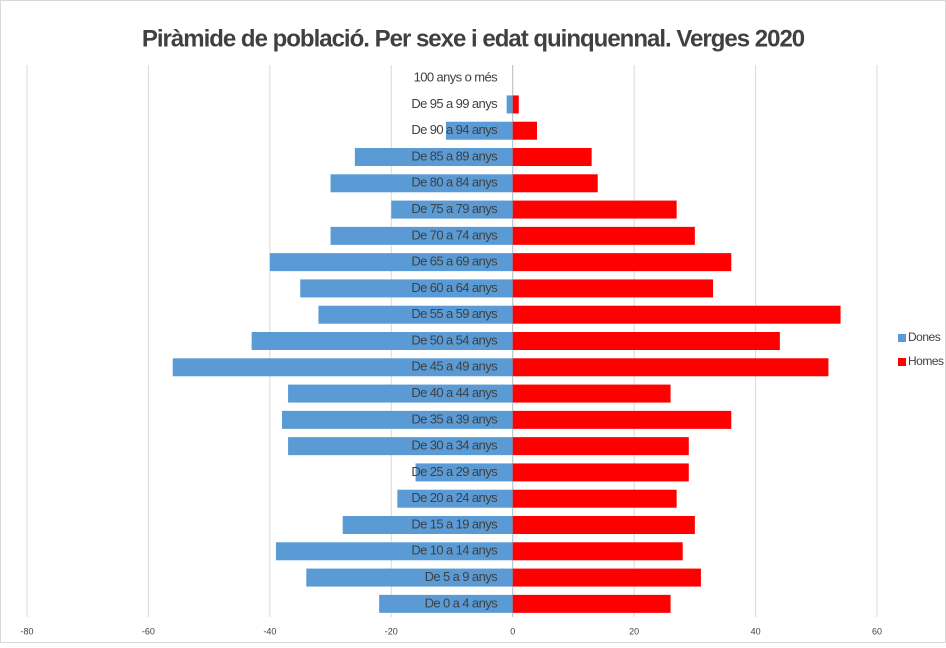 The height and width of the screenshot is (648, 946). What do you see at coordinates (454, 182) in the screenshot?
I see `category-label: De 80 a 84 anys` at bounding box center [454, 182].